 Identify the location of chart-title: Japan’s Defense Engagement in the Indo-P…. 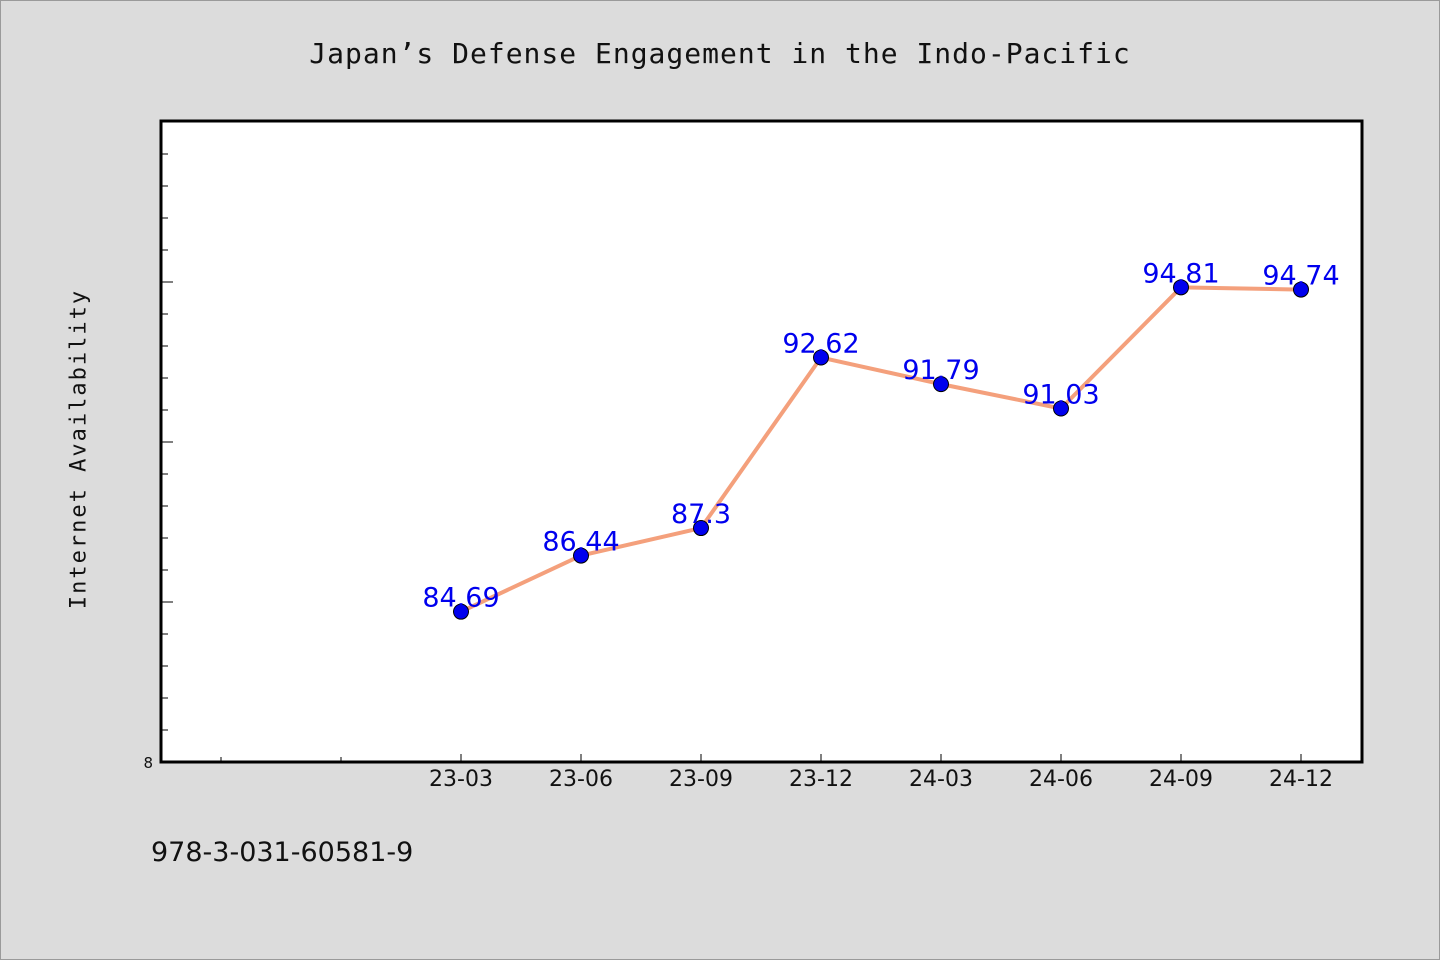
(720, 53).